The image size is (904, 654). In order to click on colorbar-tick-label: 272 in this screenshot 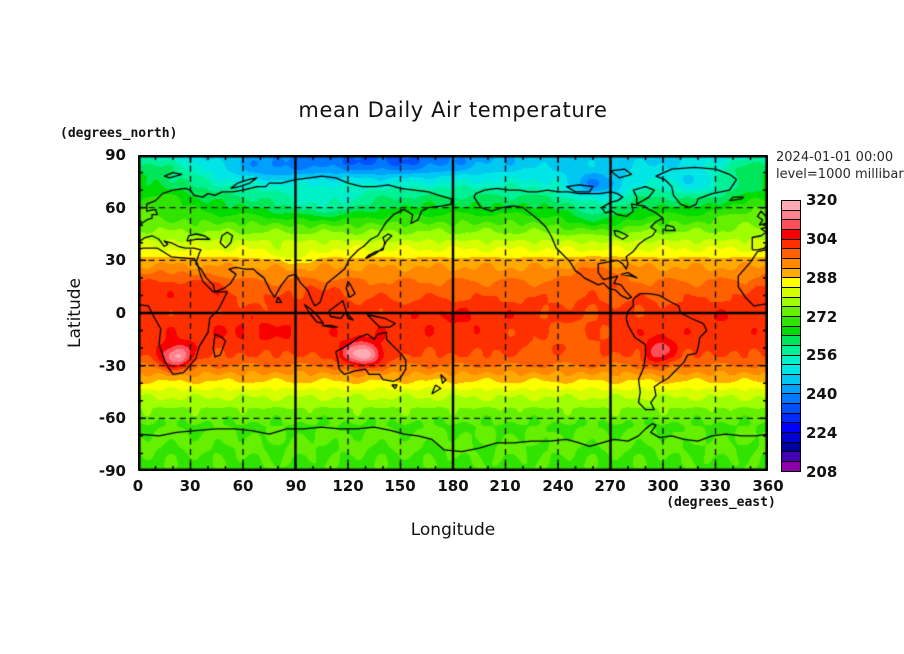, I will do `click(822, 317)`.